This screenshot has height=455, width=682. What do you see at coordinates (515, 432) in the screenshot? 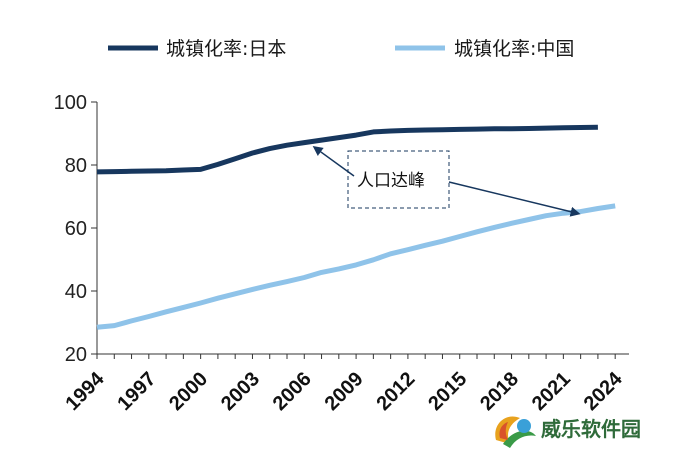
I see `watermark-logo` at bounding box center [515, 432].